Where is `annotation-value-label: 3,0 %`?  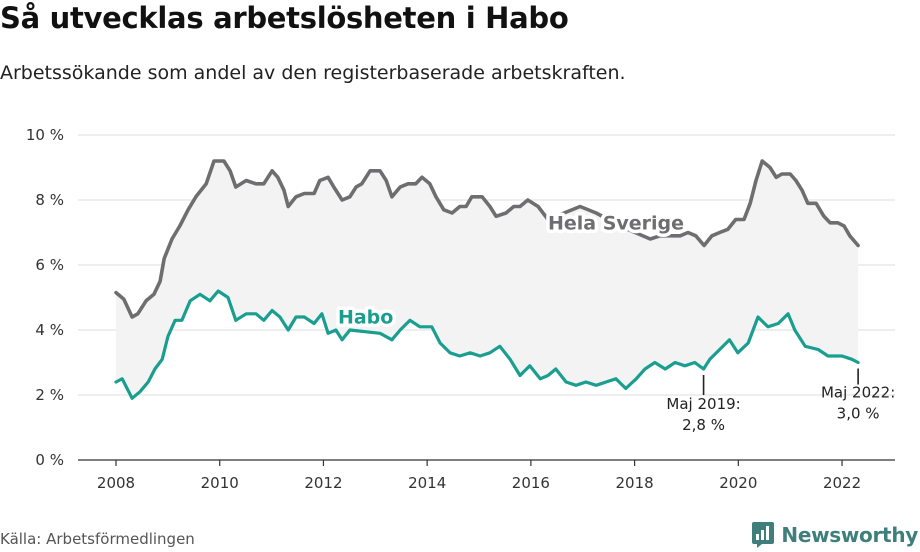
annotation-value-label: 3,0 % is located at coordinates (858, 414).